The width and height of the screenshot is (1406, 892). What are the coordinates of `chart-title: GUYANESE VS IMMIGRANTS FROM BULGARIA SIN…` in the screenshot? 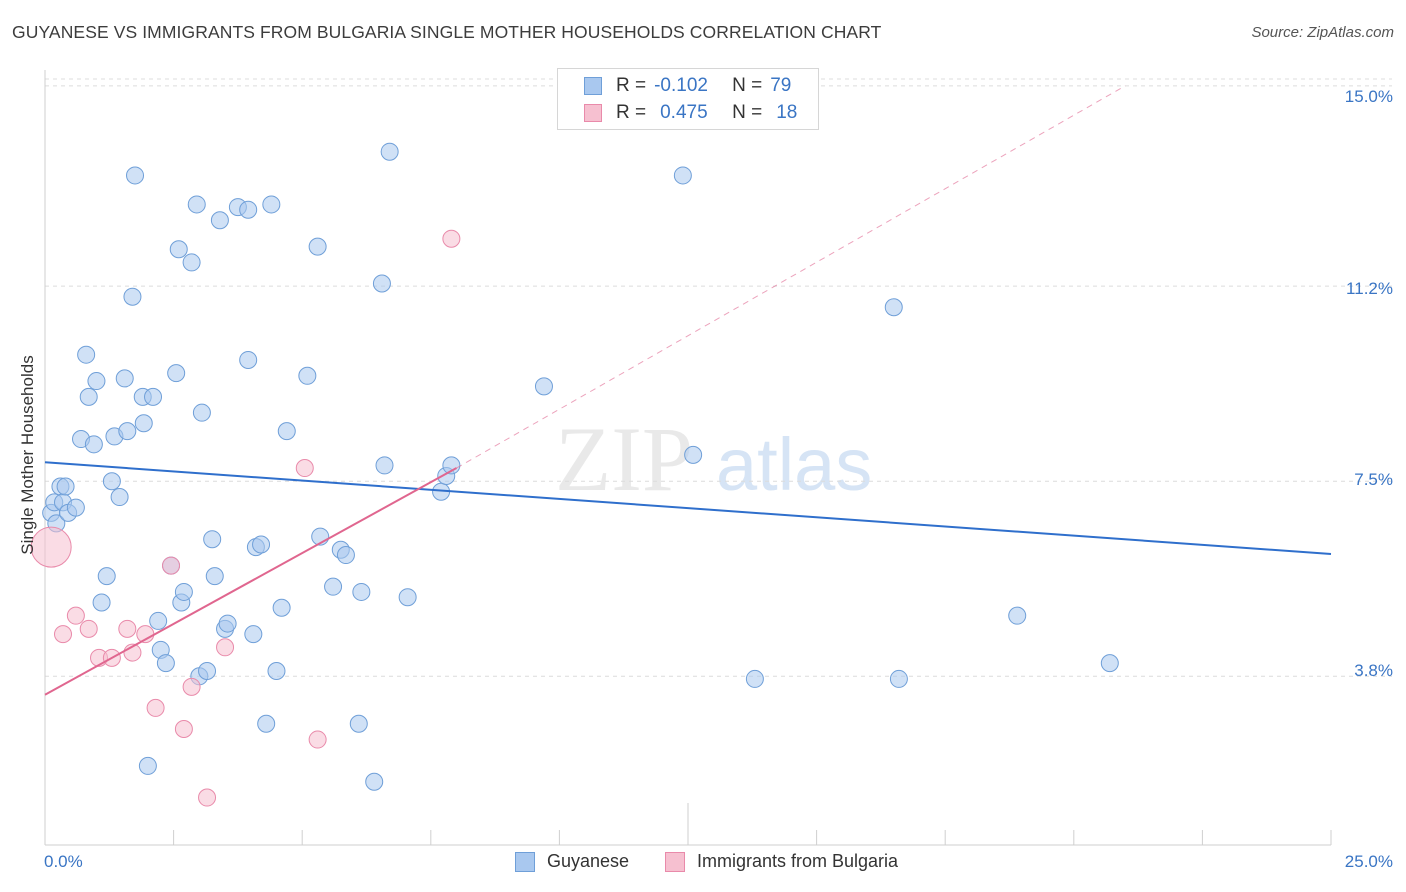 It's located at (447, 32).